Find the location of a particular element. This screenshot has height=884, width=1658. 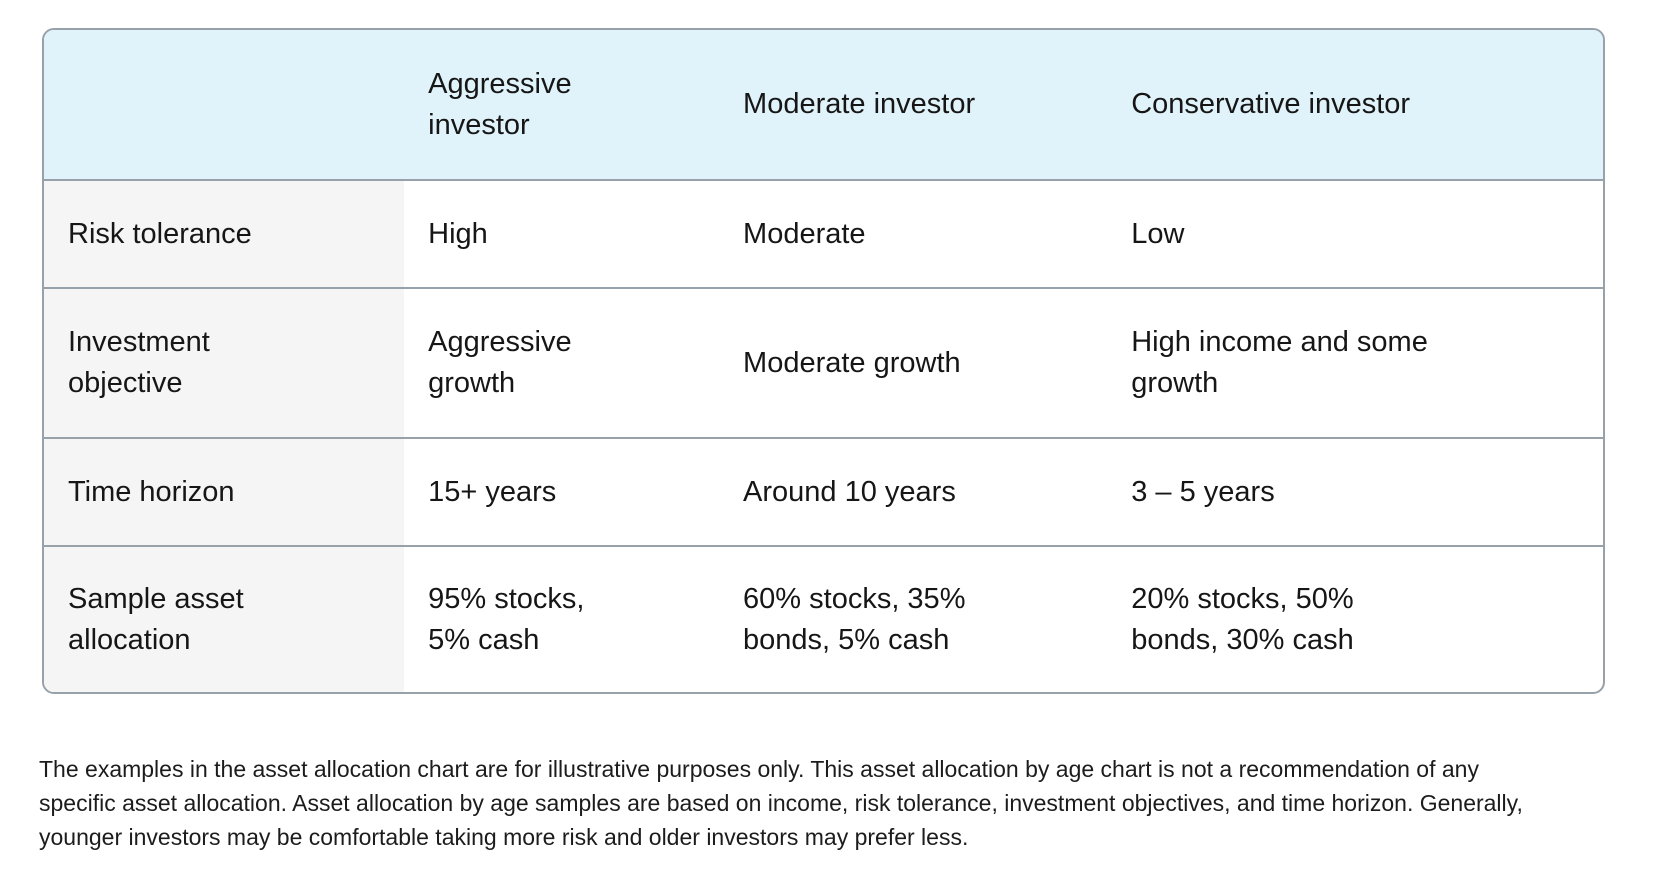

header-cell-empty is located at coordinates (224, 105).